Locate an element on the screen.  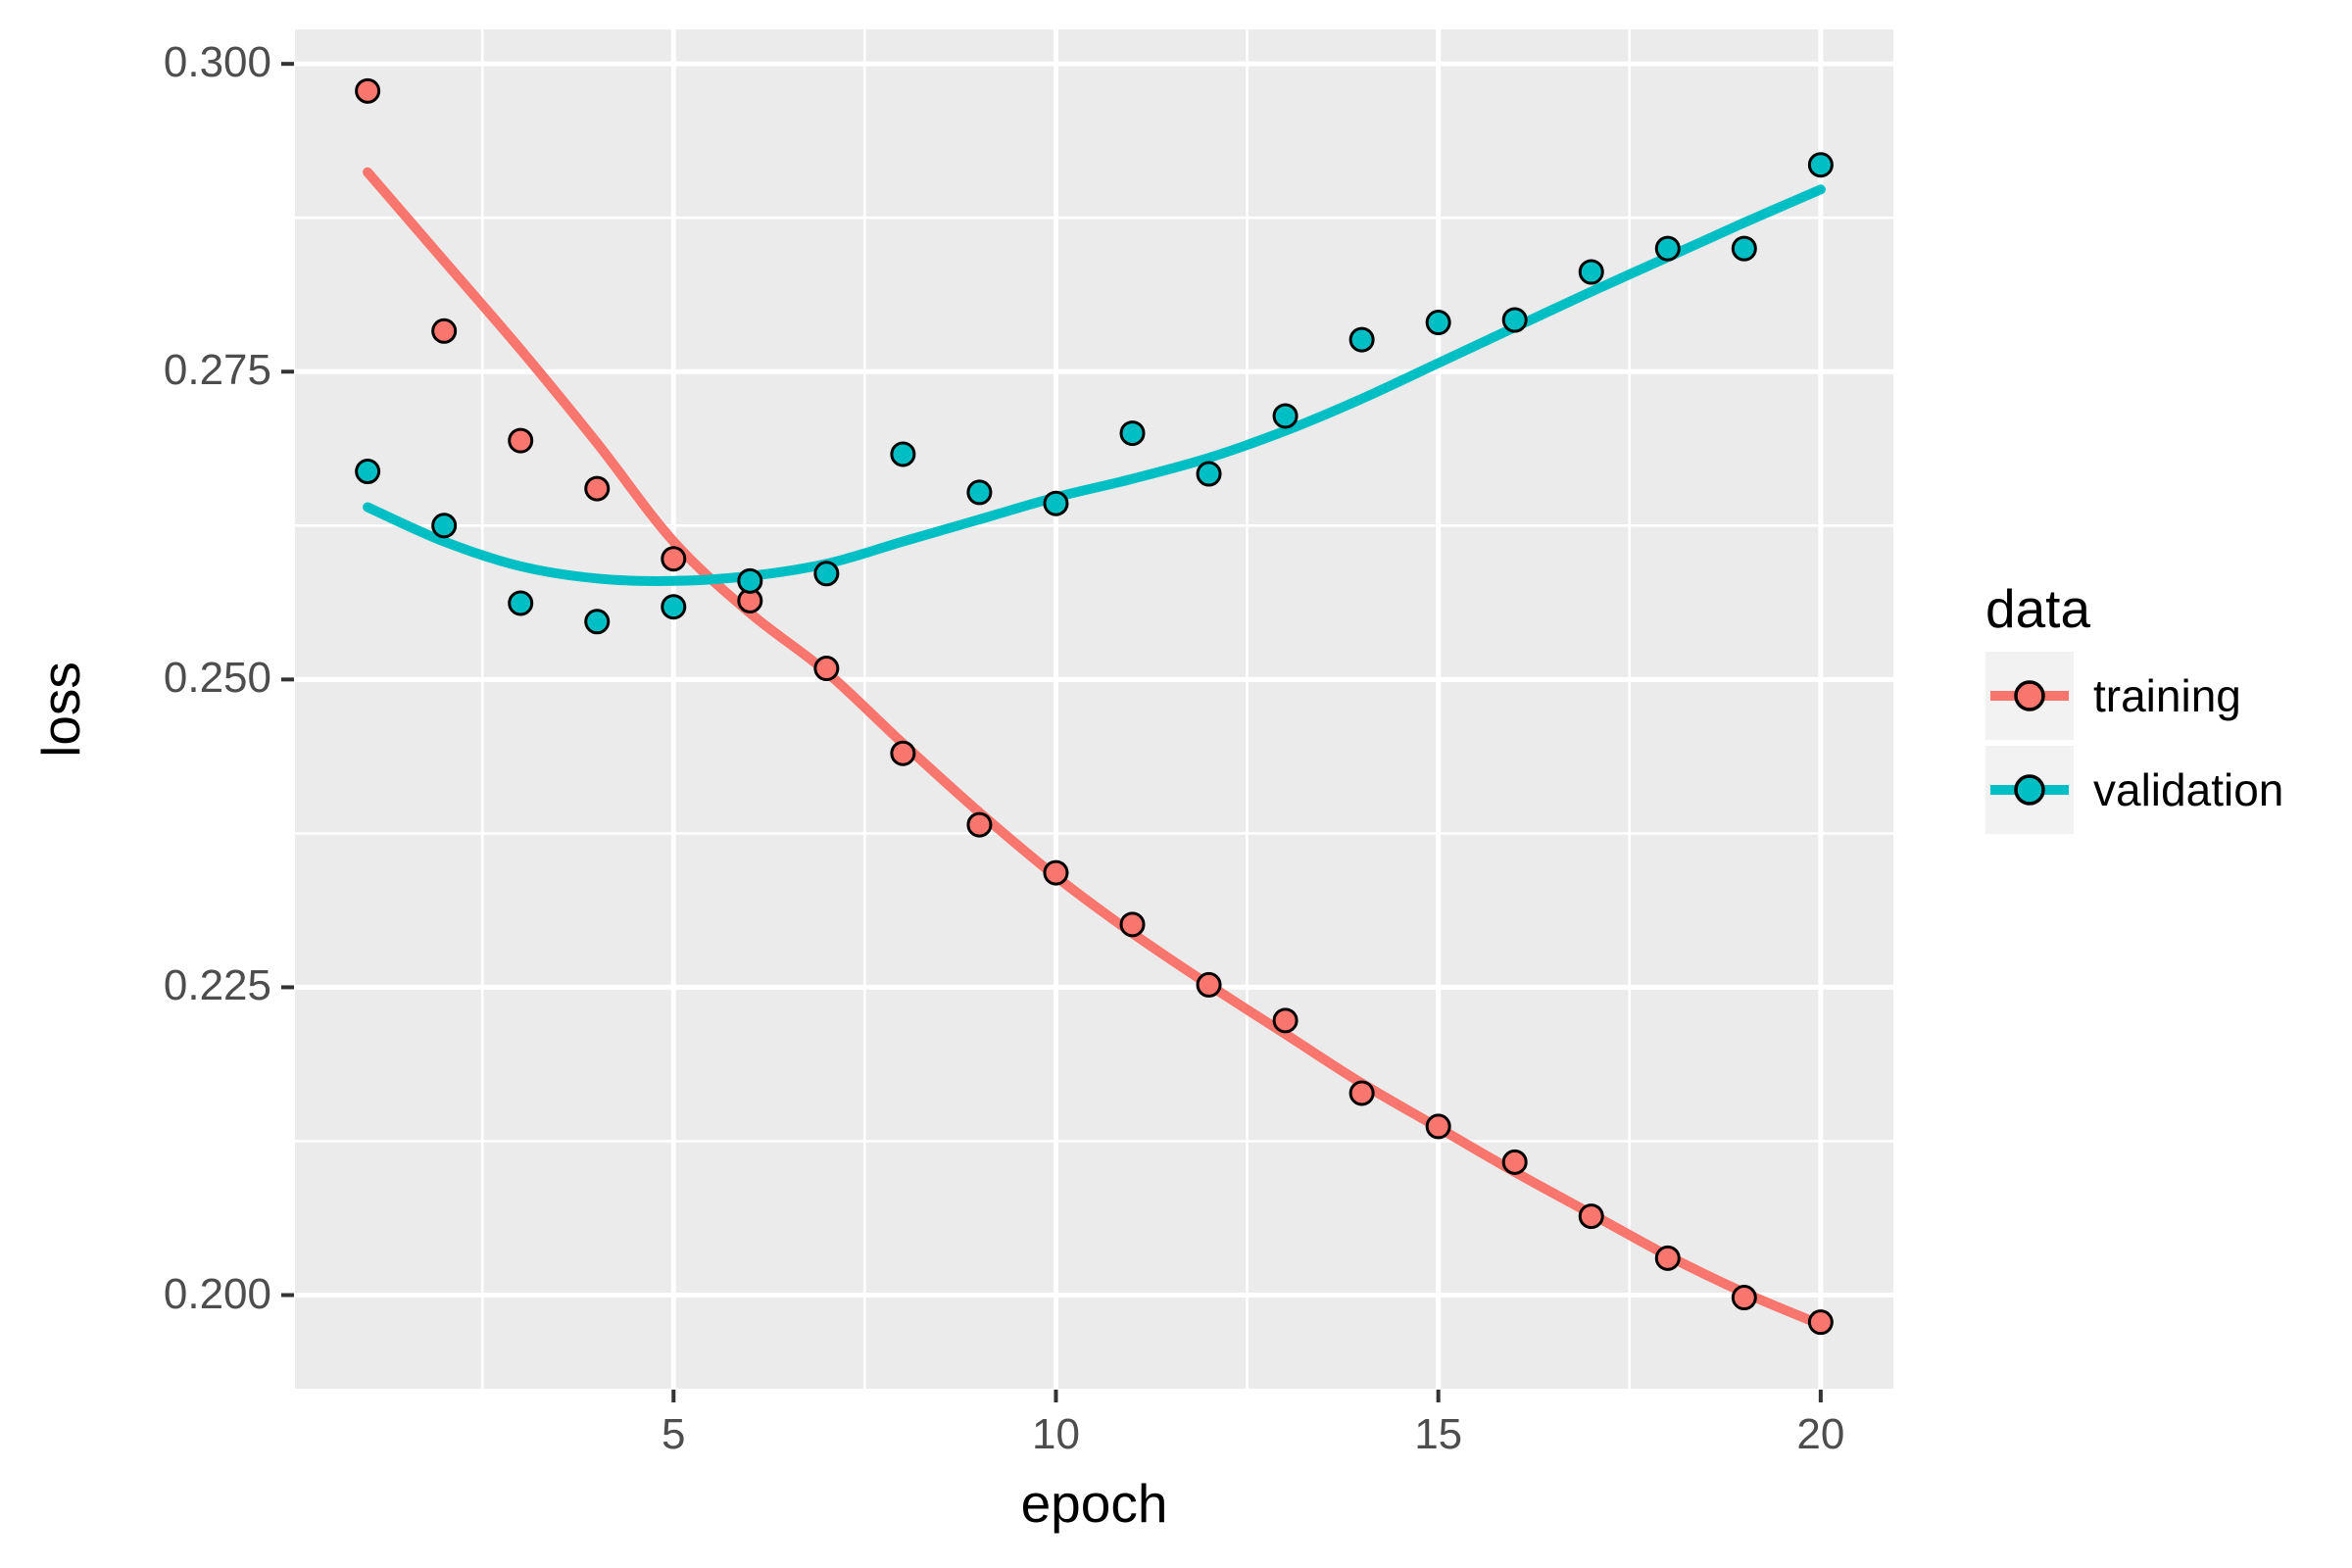
legend-key-training is located at coordinates (2029, 696).